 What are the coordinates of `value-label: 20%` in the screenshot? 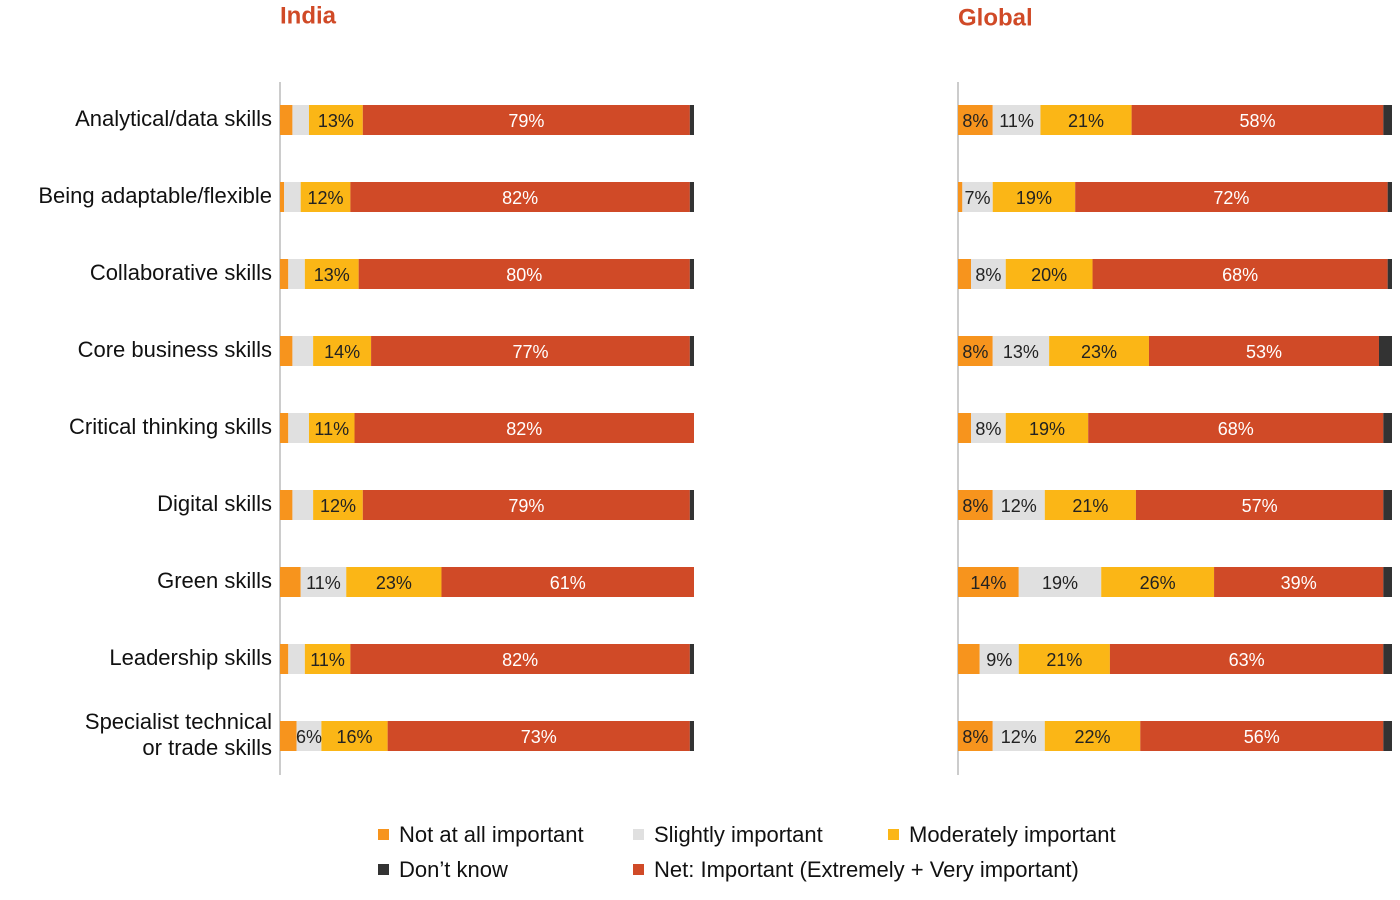 It's located at (1049, 275).